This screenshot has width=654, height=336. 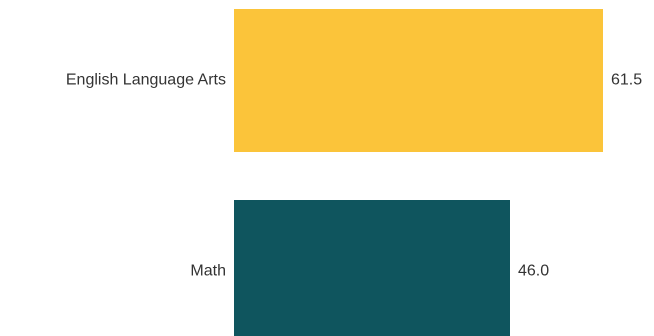 What do you see at coordinates (208, 271) in the screenshot?
I see `category-label: Math` at bounding box center [208, 271].